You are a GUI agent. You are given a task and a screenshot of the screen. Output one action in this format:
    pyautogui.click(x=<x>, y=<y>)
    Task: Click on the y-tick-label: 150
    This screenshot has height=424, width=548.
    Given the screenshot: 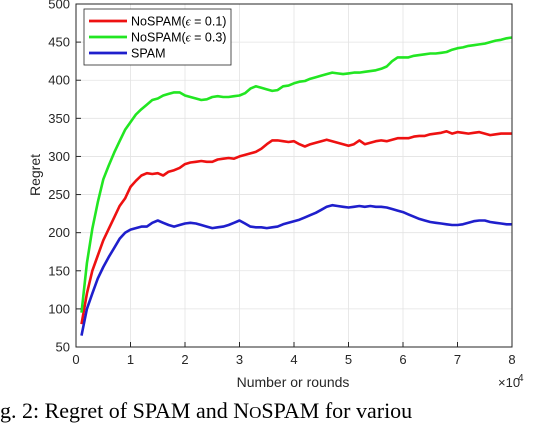 What is the action you would take?
    pyautogui.click(x=59, y=270)
    